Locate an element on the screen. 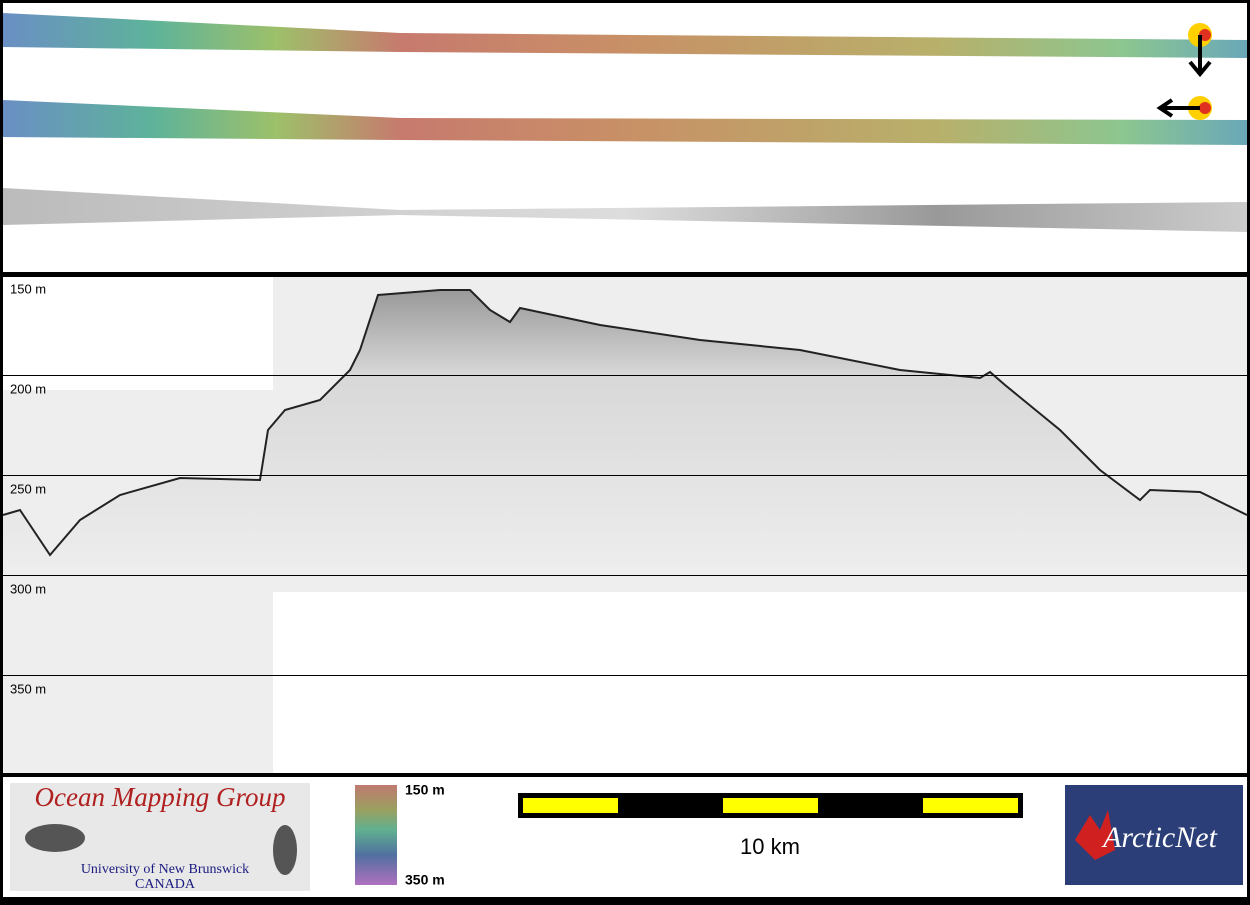 The height and width of the screenshot is (905, 1250). colorbar-label: 150 m is located at coordinates (425, 790).